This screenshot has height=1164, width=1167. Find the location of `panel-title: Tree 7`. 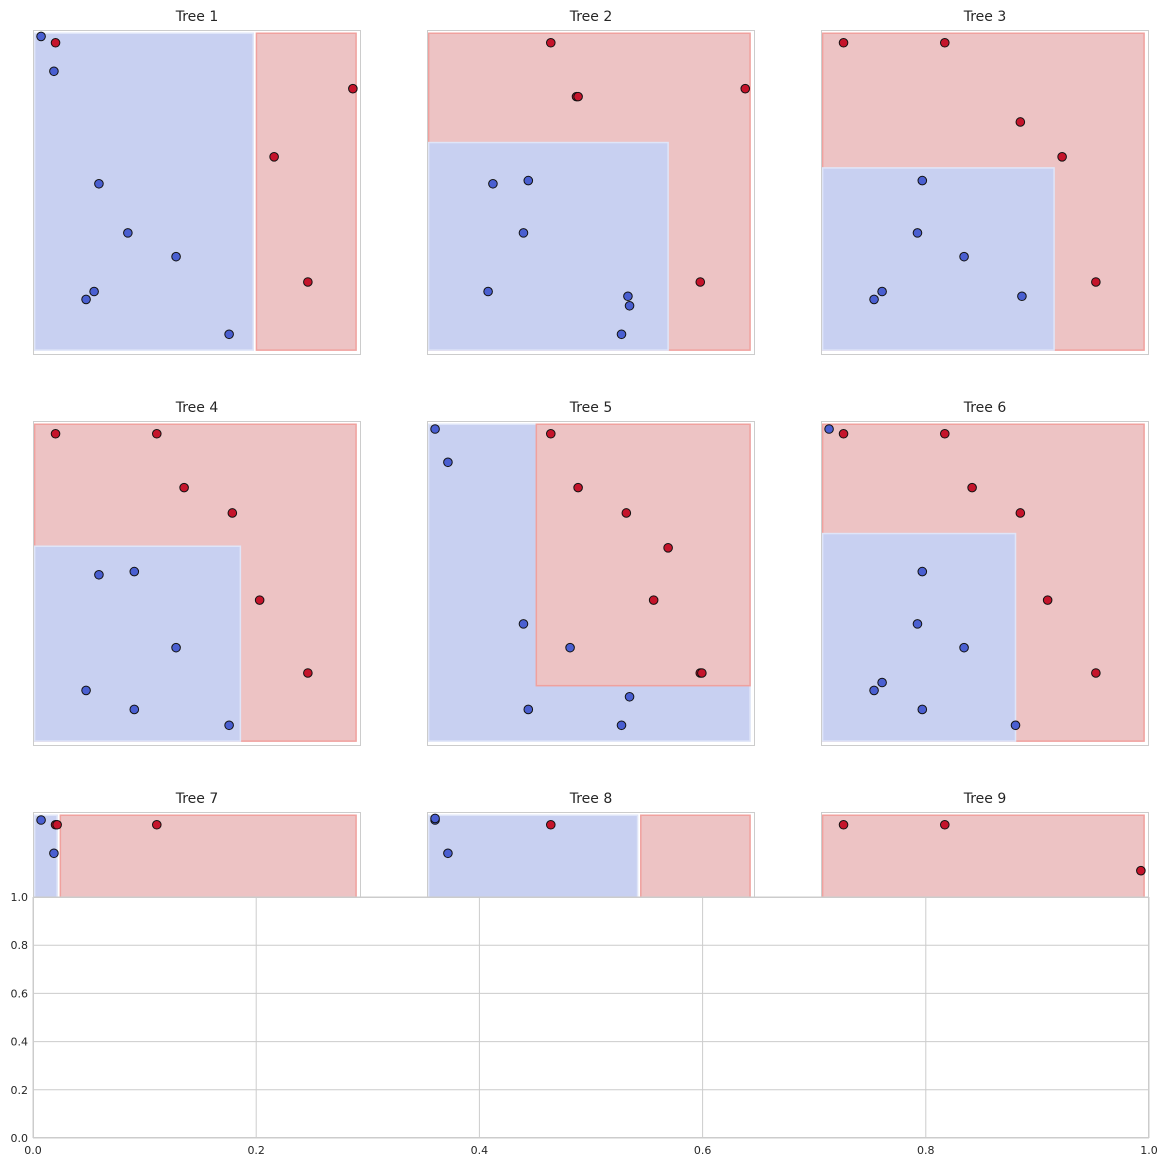

panel-title: Tree 7 is located at coordinates (197, 799).